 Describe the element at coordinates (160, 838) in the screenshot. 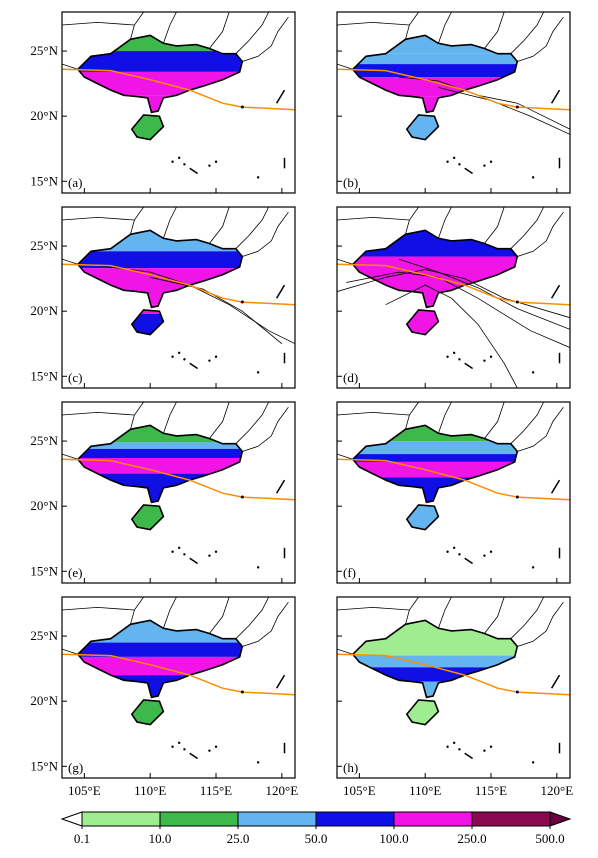

I see `colorbar-label: 10.0` at that location.